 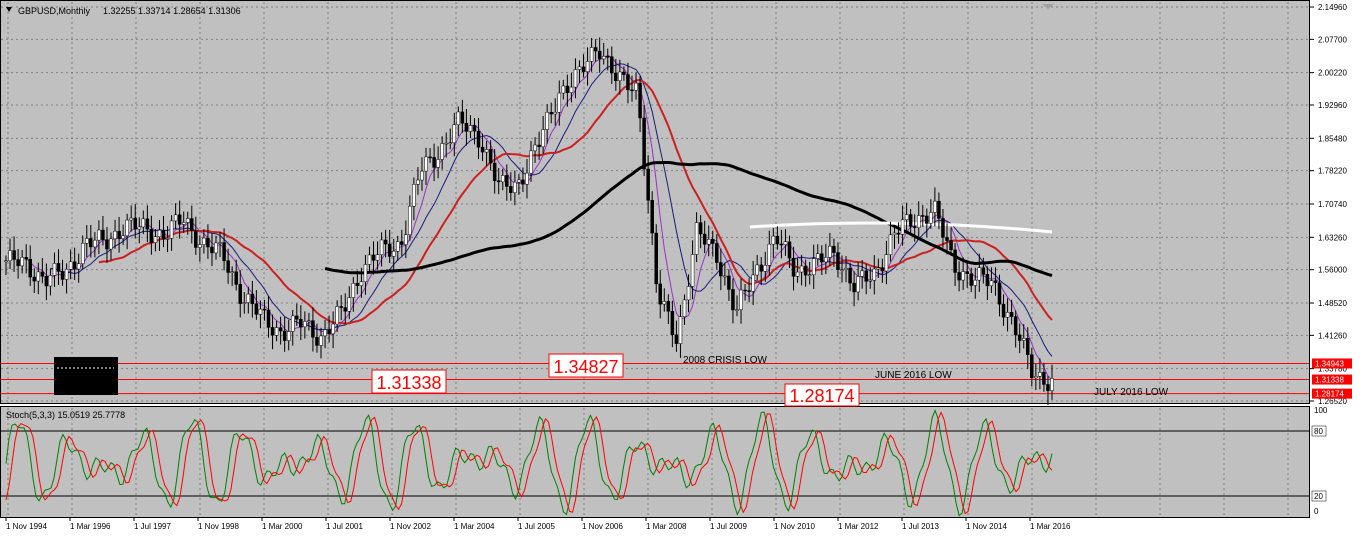 I want to click on level-box-2-text: 1.31338, so click(x=408, y=383).